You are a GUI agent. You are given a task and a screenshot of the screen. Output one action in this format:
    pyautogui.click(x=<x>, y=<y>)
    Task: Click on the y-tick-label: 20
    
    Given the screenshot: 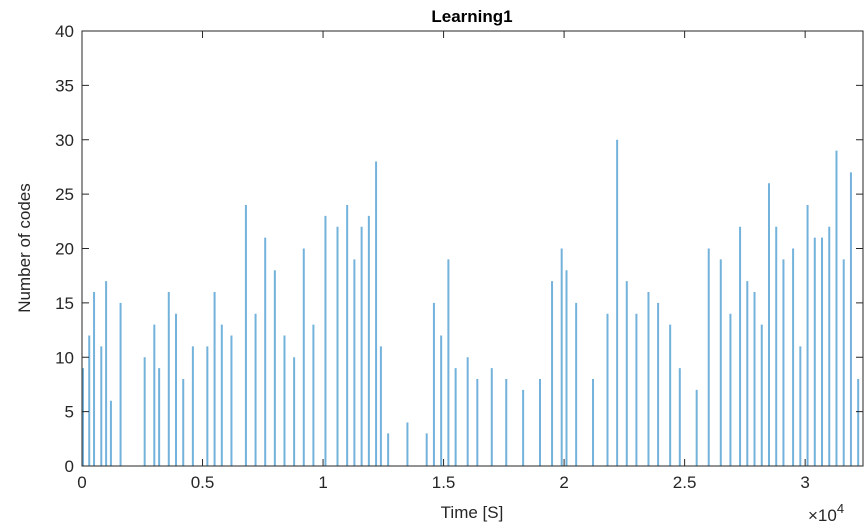 What is the action you would take?
    pyautogui.click(x=64, y=249)
    